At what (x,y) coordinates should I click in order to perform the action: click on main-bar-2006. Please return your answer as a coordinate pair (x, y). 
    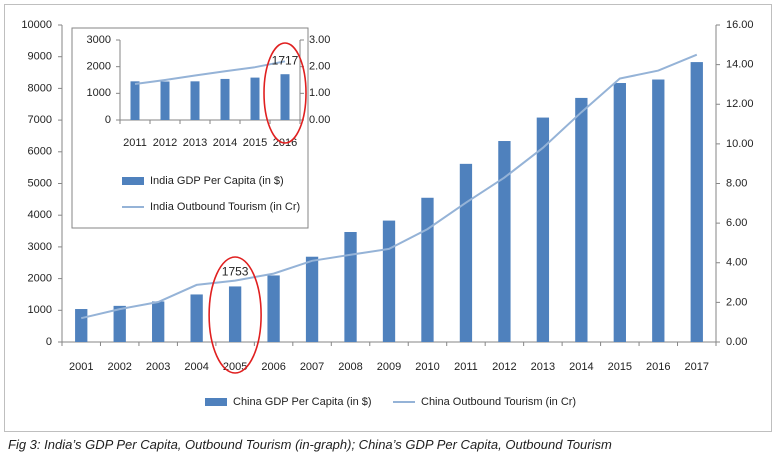
    Looking at the image, I should click on (273, 308).